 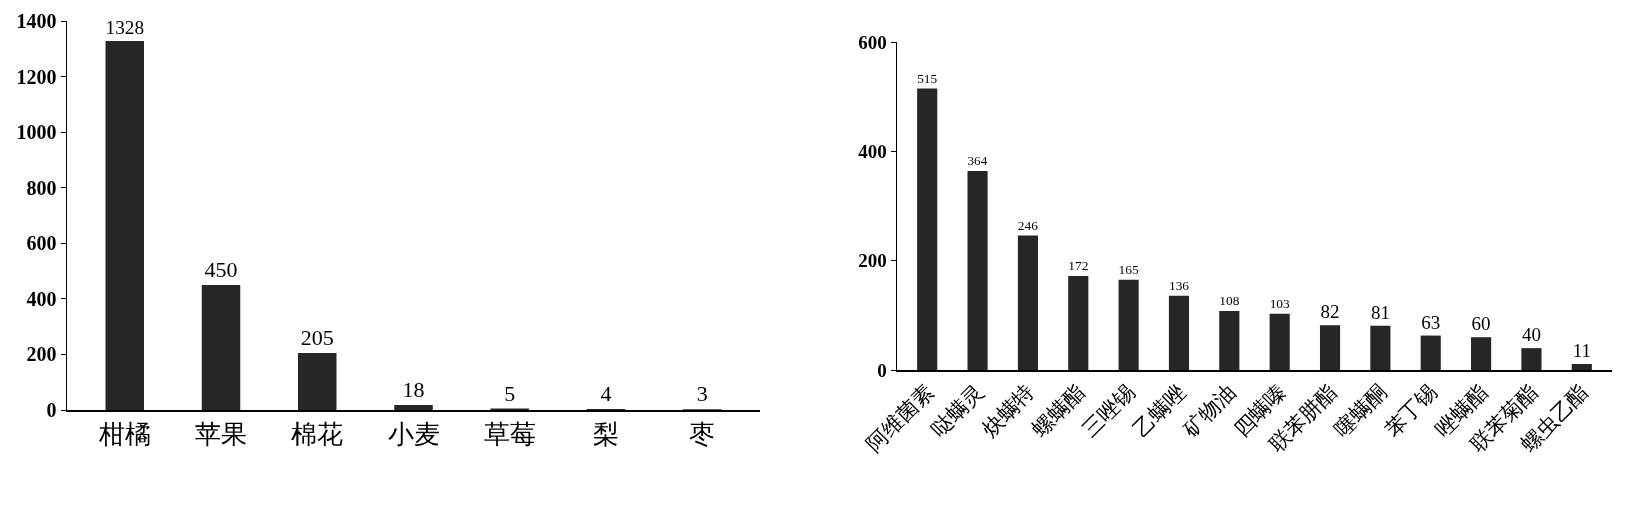 What do you see at coordinates (221, 269) in the screenshot?
I see `data-label: 450` at bounding box center [221, 269].